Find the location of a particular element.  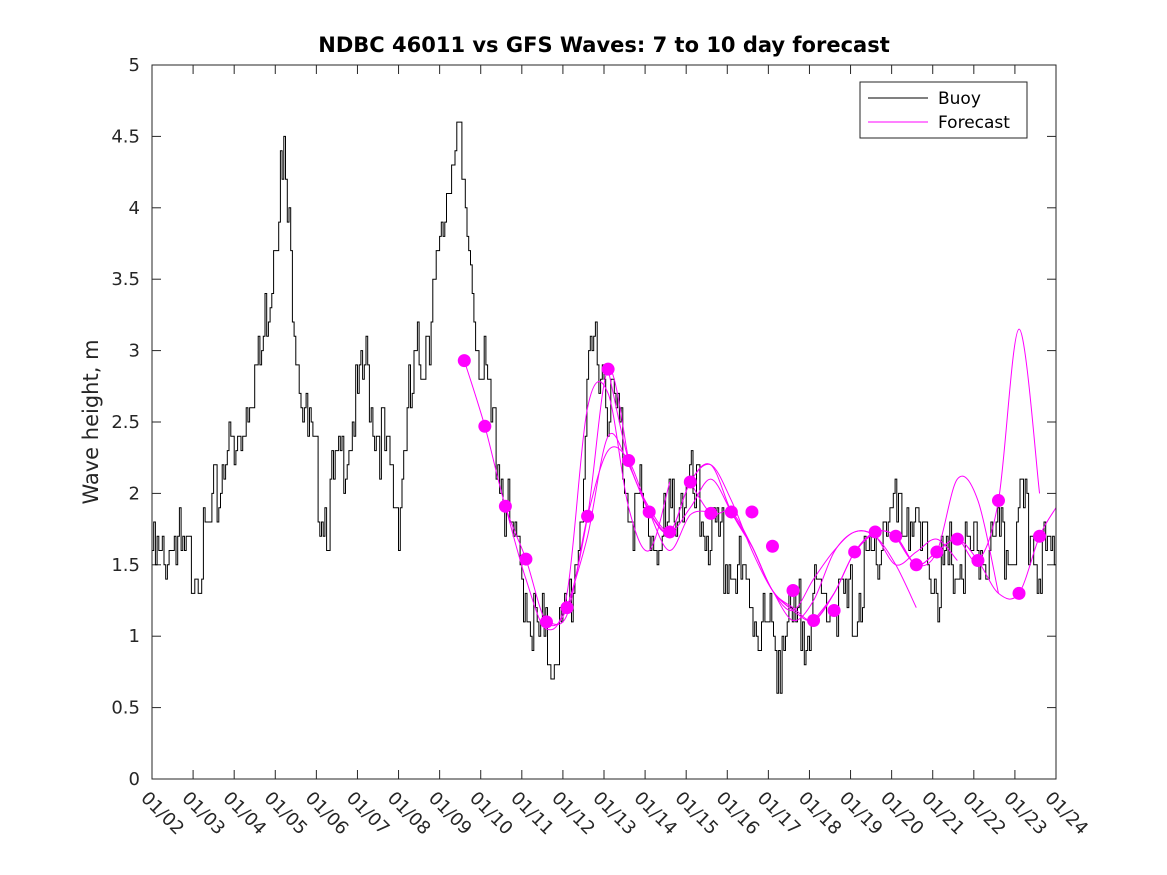

y-tick-label: 3.5 is located at coordinates (125, 279).